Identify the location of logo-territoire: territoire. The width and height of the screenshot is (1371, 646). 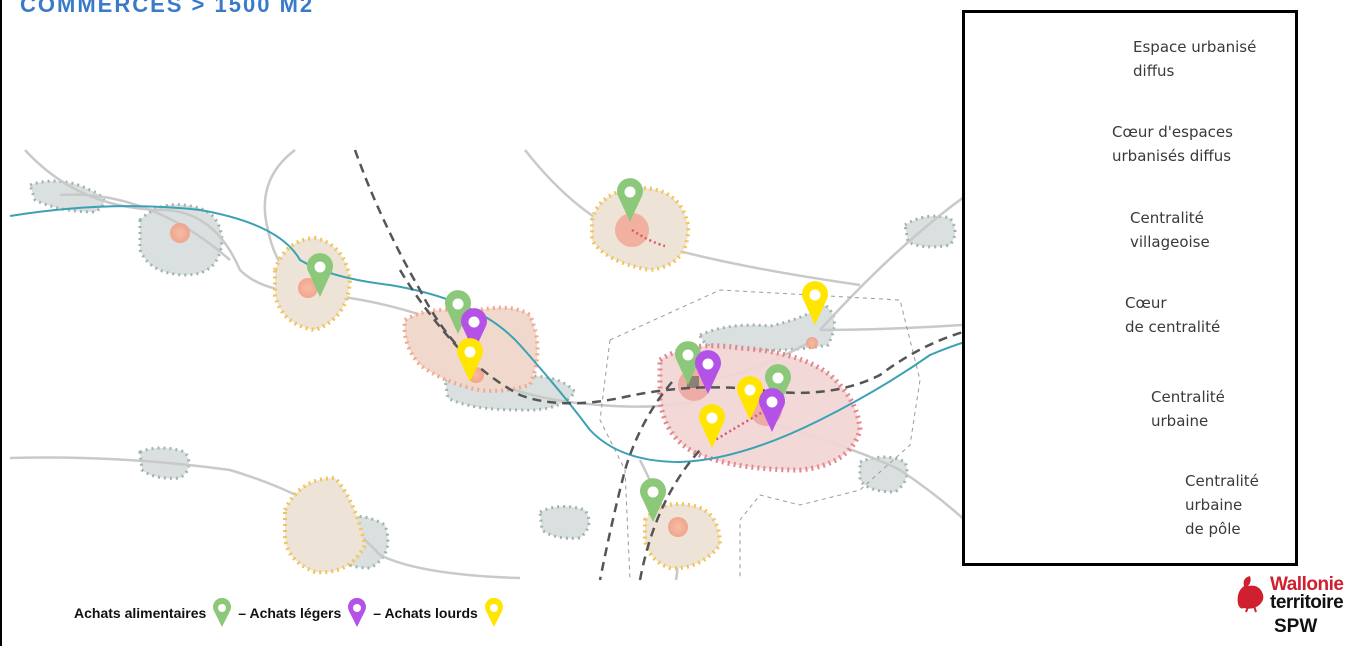
(1307, 602).